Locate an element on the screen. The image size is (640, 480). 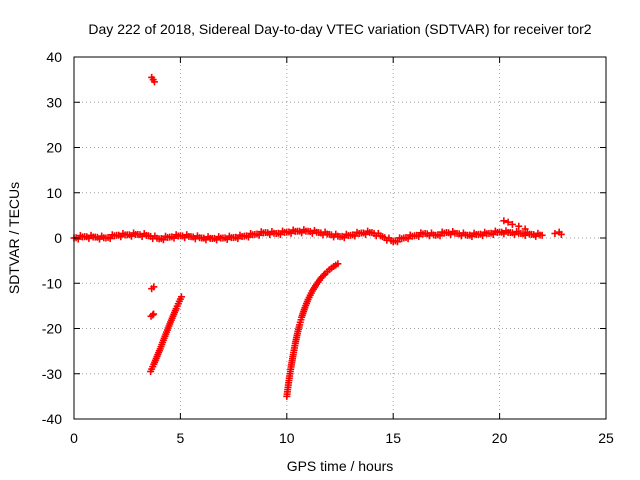
x-tick-label: 10 is located at coordinates (287, 438).